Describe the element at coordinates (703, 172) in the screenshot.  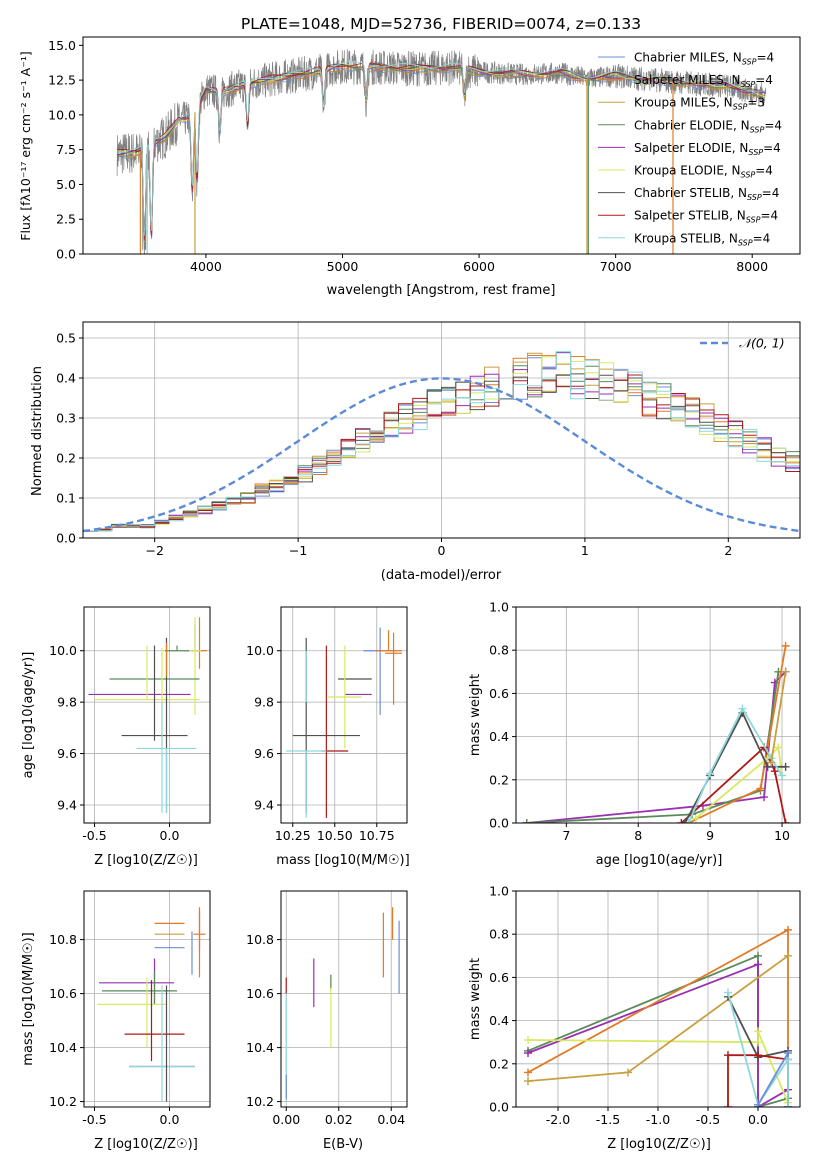
I see `legend-entry: Kroupa ELODIE, NSSP=4` at that location.